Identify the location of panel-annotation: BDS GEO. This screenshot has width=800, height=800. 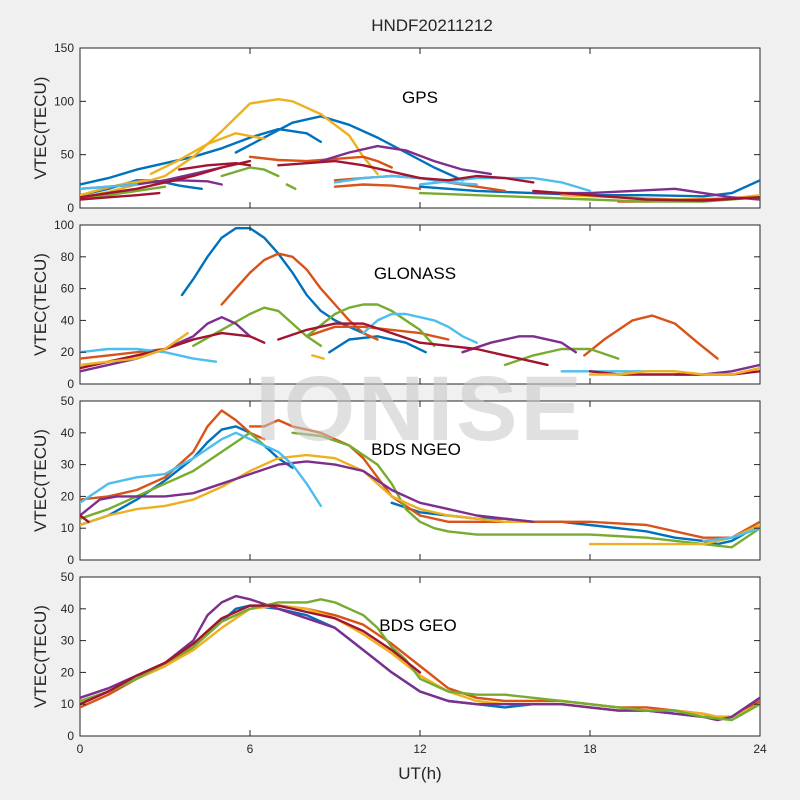
(417, 625).